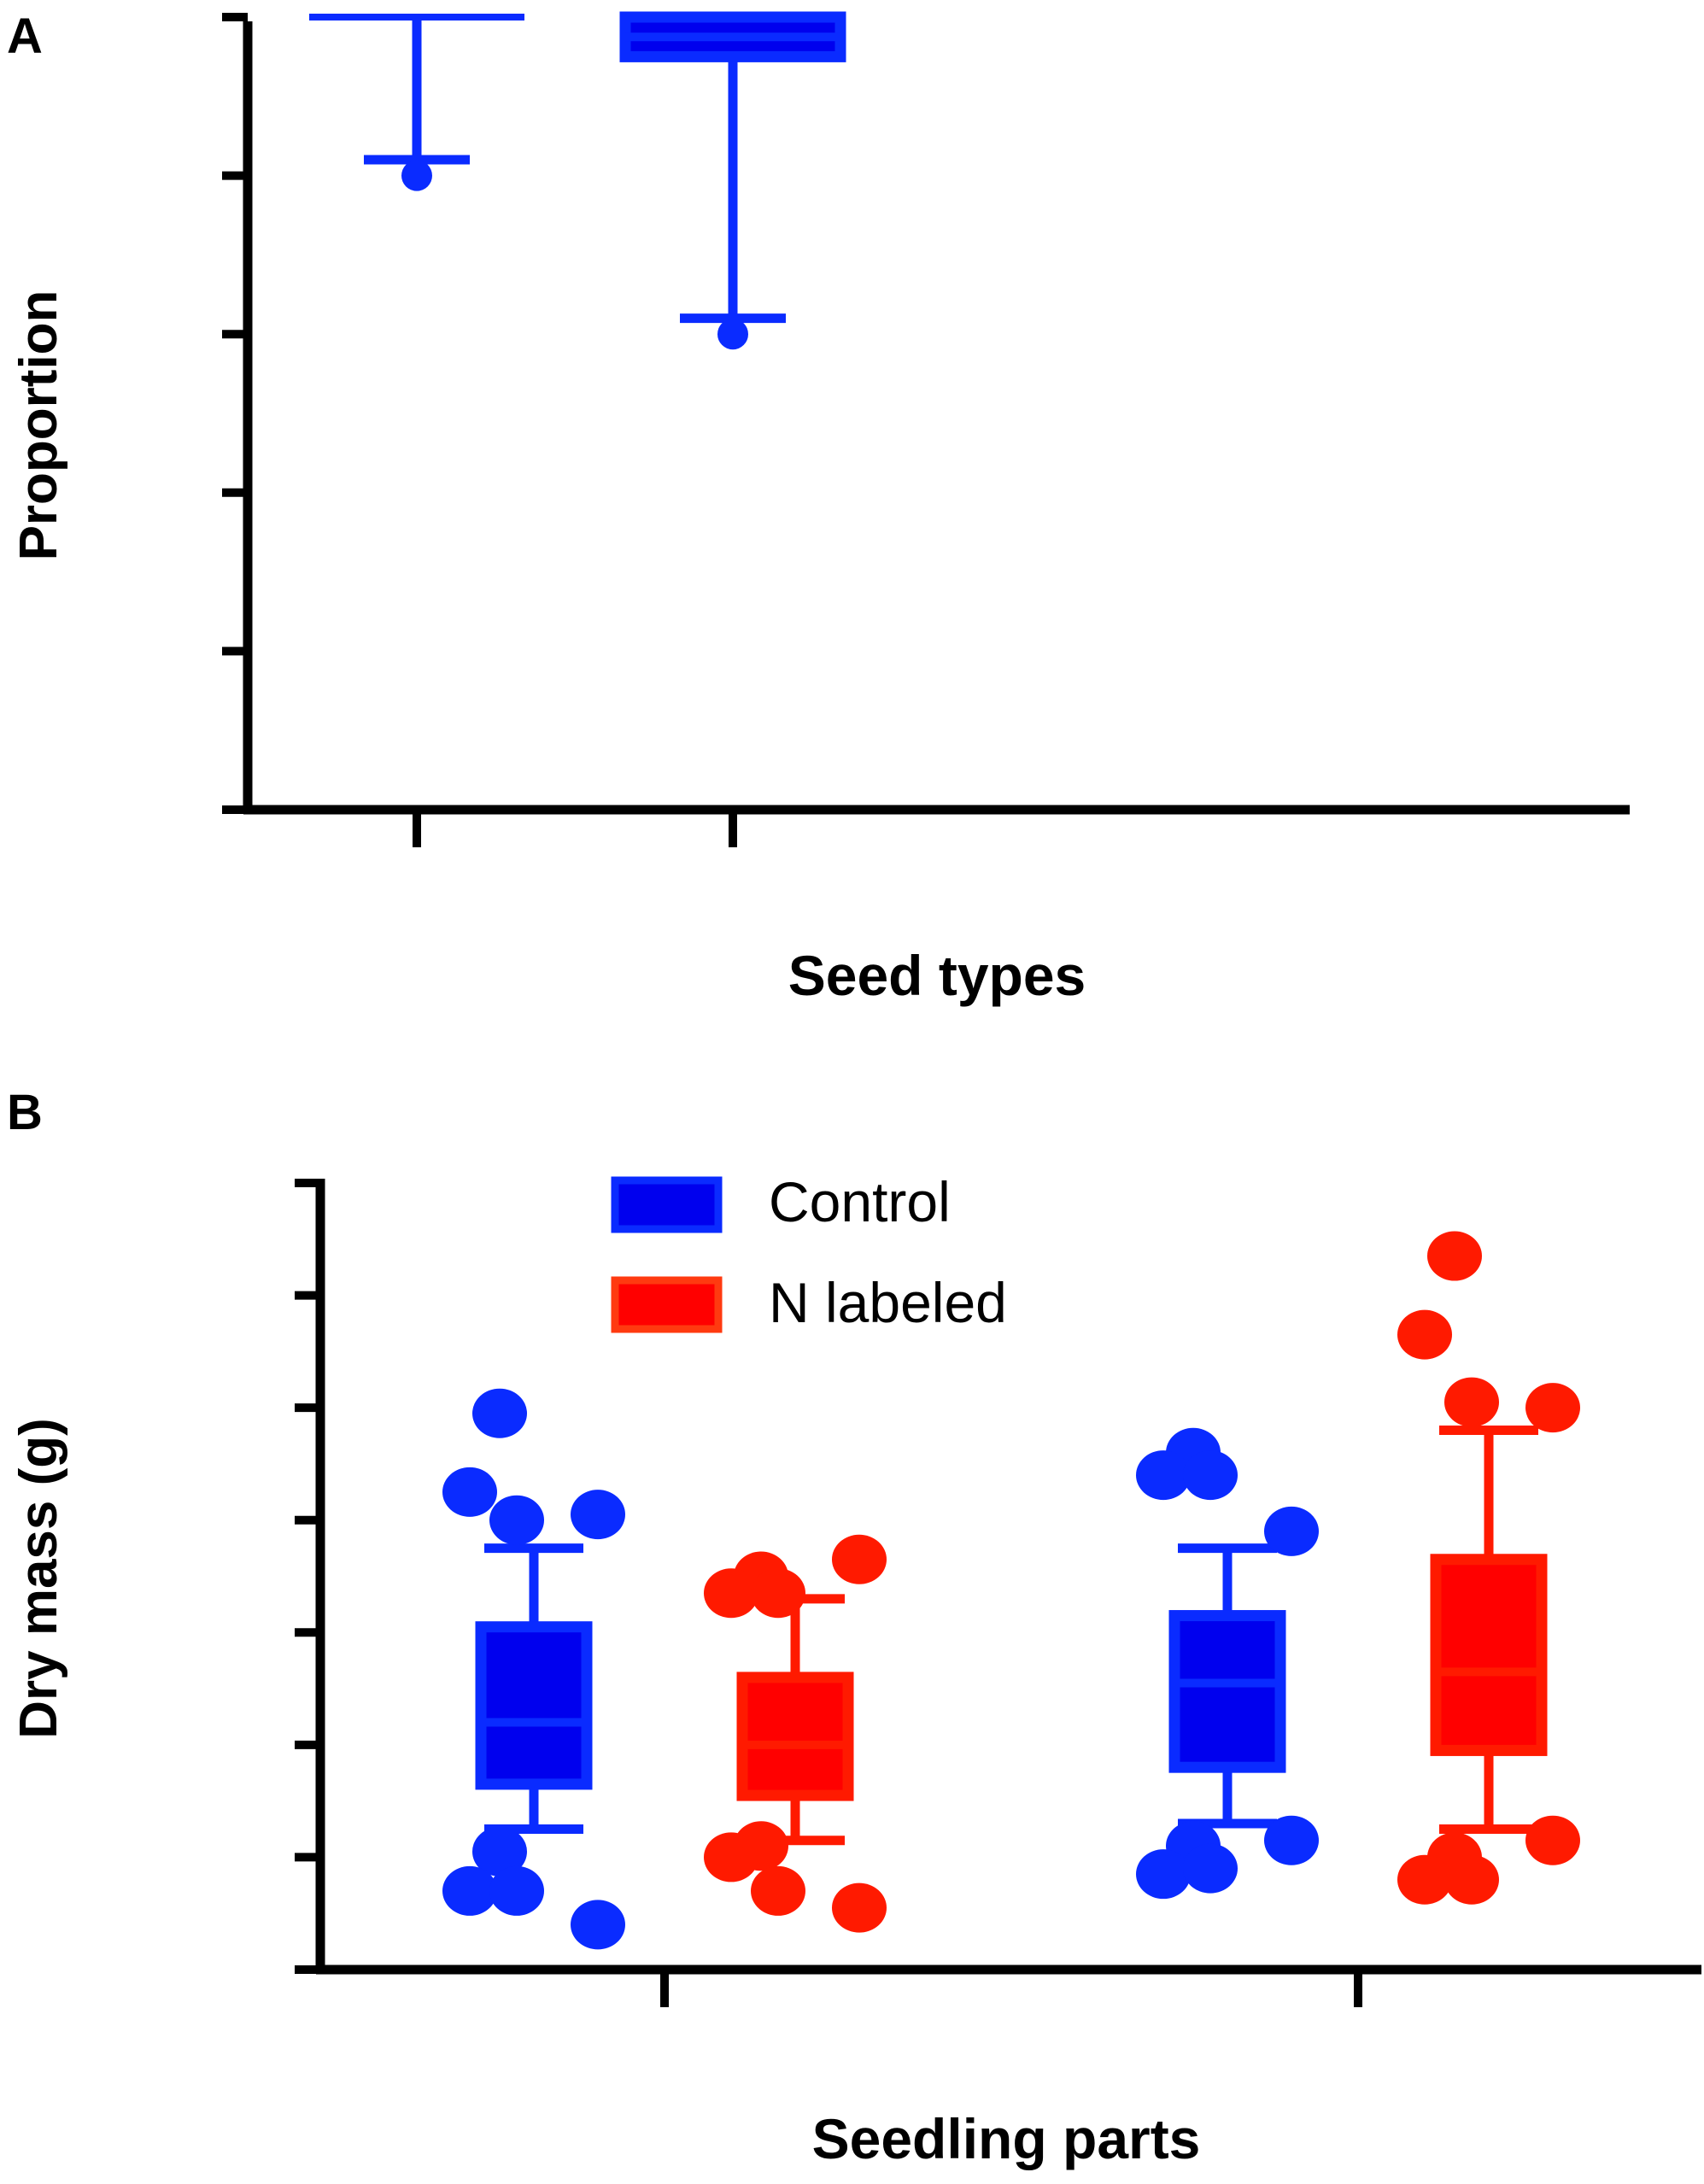  Describe the element at coordinates (795, 1736) in the screenshot. I see `box-n-labeled-shoot` at that location.